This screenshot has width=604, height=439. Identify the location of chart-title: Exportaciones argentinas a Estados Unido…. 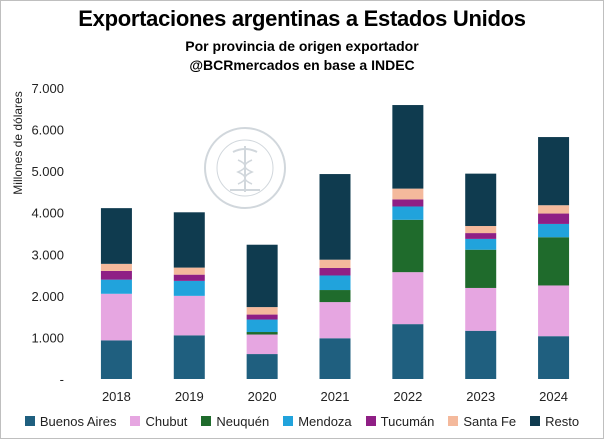
(302, 18).